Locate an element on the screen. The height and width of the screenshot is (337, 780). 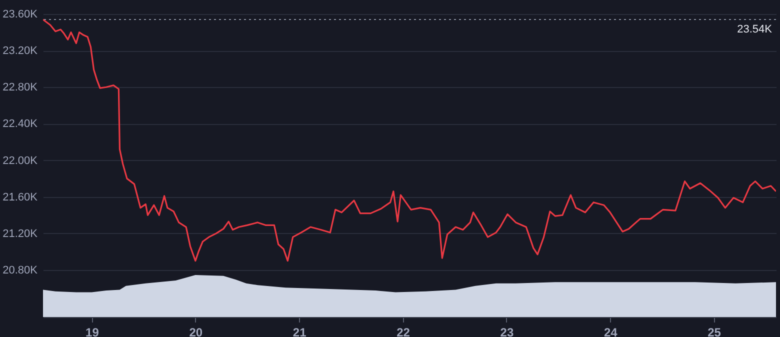
y-tick-label: 20.80K is located at coordinates (20, 270).